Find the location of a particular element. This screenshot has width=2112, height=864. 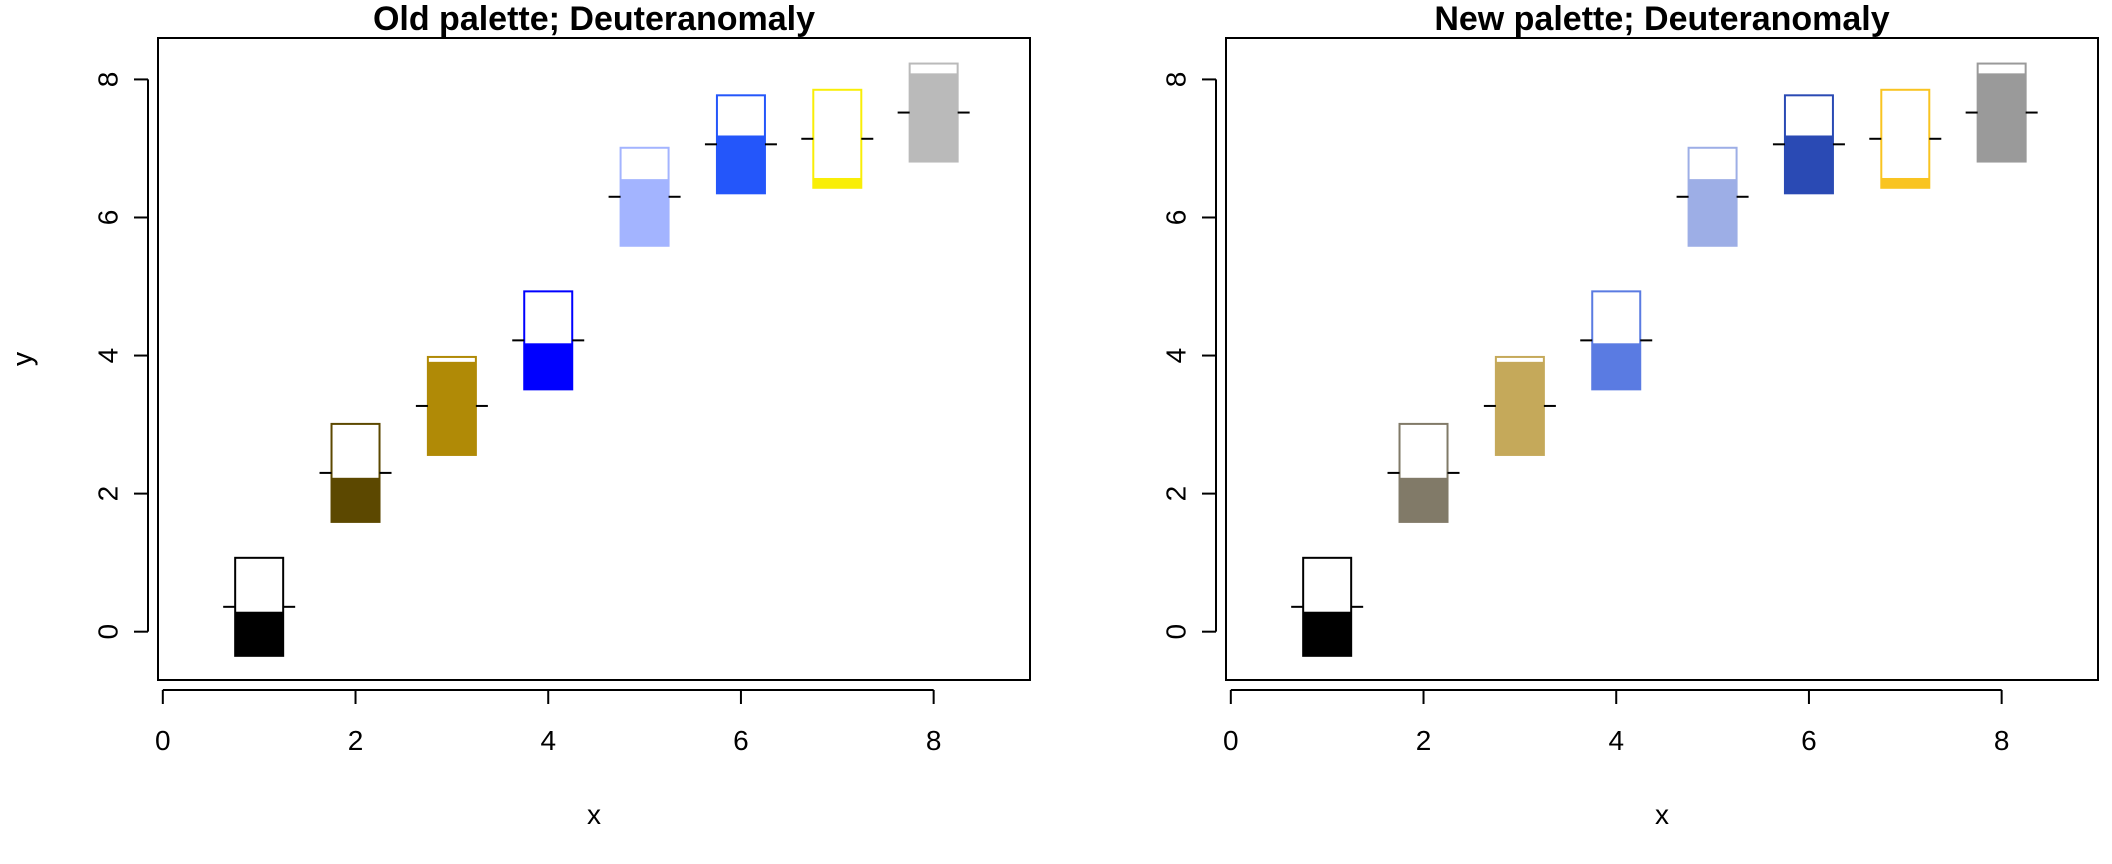

y-axis-label: y is located at coordinates (21, 359).